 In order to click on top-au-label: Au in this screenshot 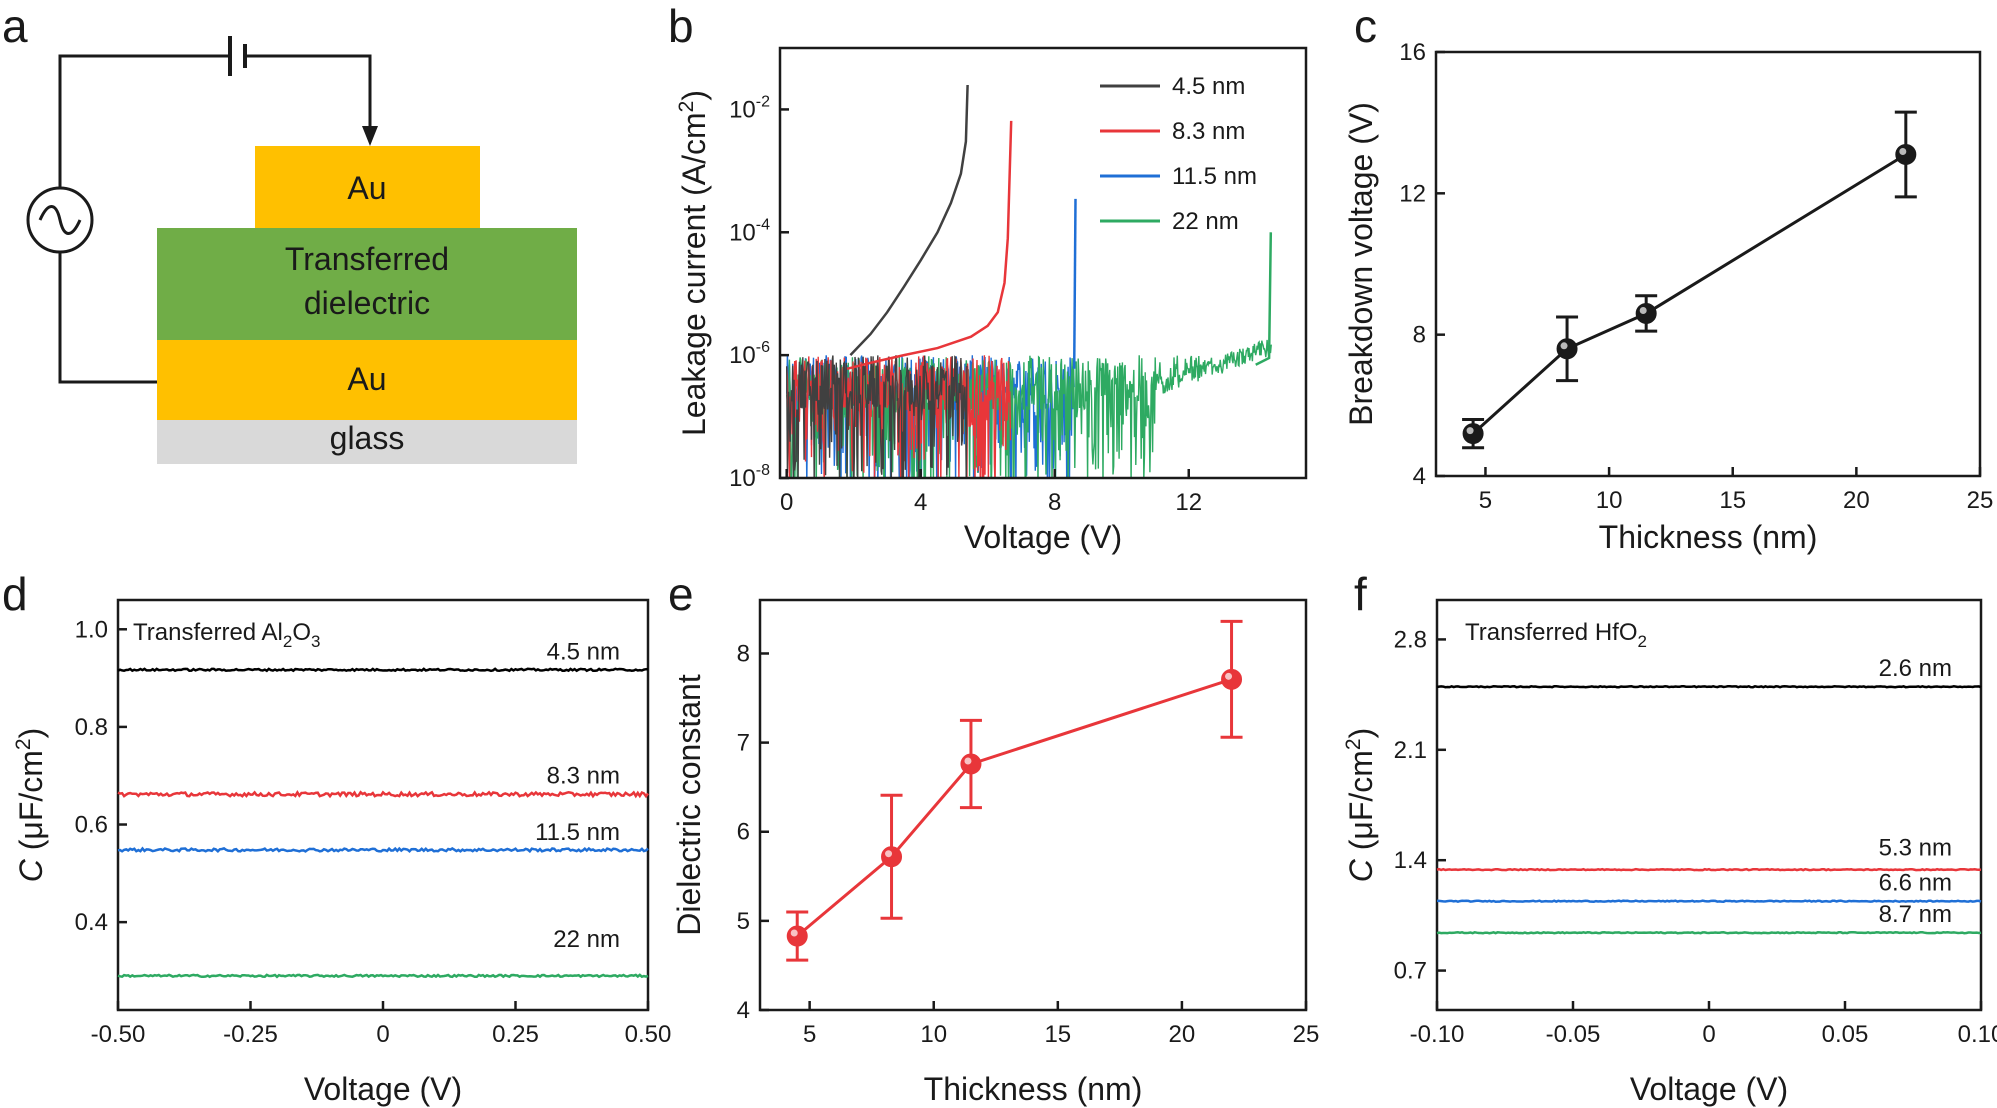, I will do `click(366, 188)`.